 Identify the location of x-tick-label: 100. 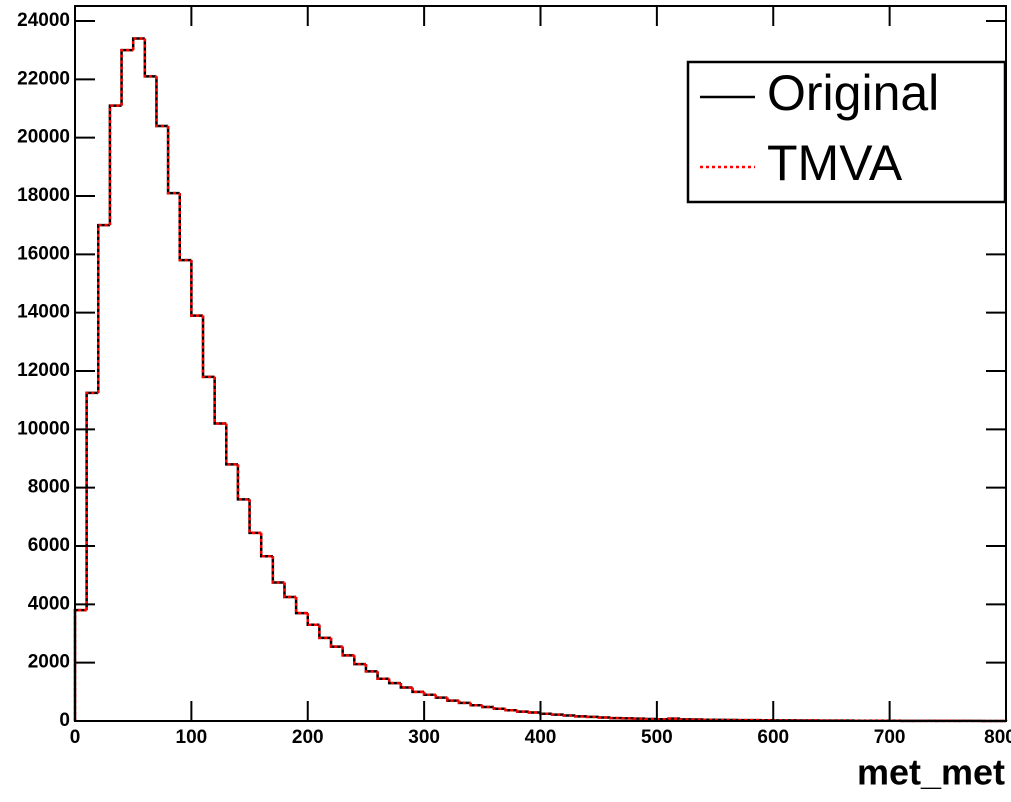
(192, 737).